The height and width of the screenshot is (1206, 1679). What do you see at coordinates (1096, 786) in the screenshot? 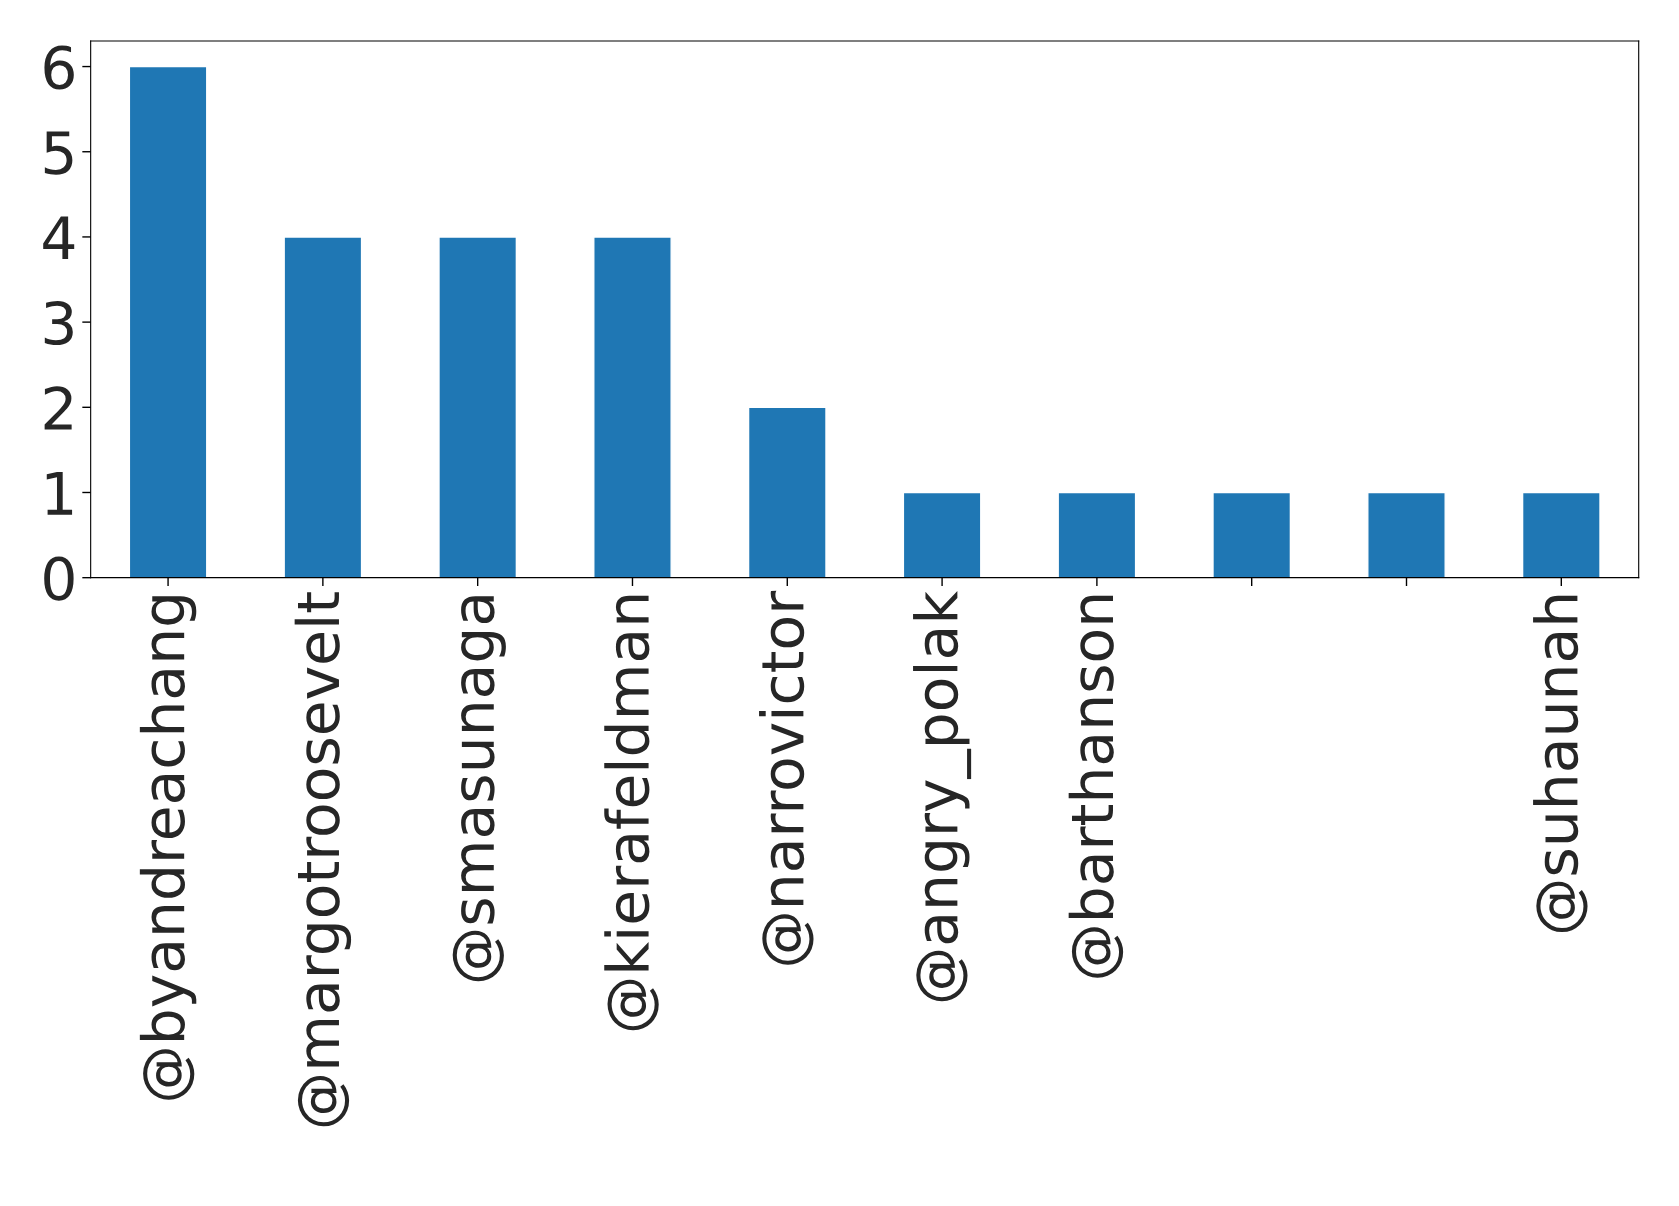
I see `x-tick-label: @barthanson` at bounding box center [1096, 786].